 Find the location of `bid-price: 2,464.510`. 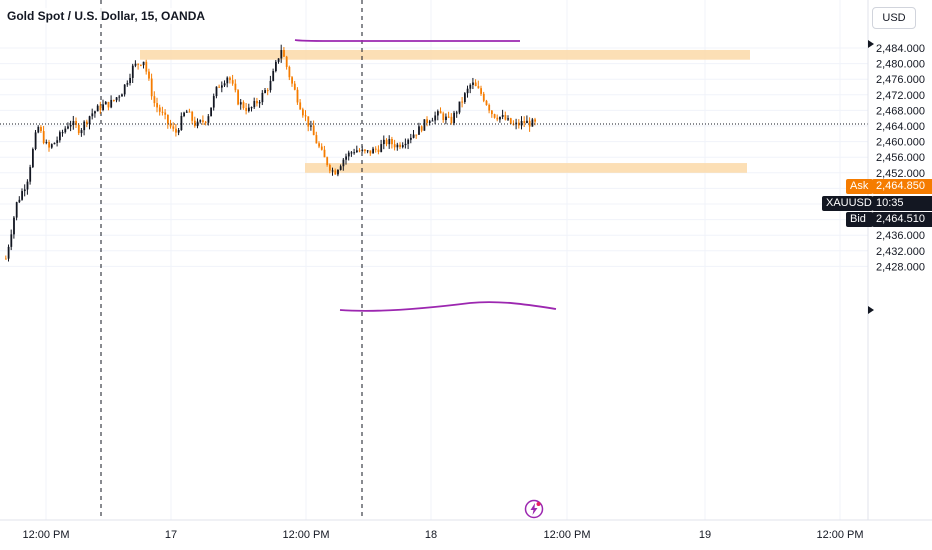

bid-price: 2,464.510 is located at coordinates (902, 219).